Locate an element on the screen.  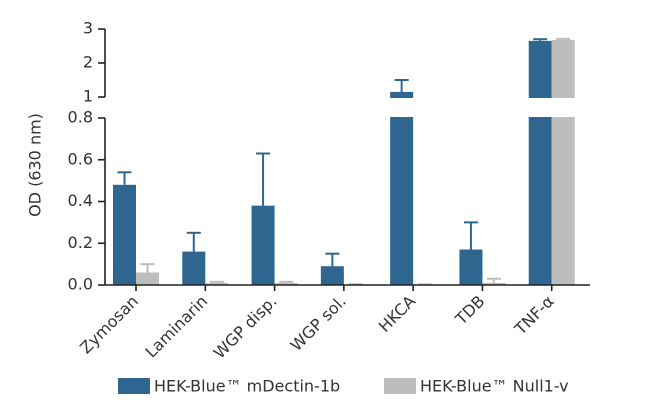
x-tick-label: Zymosan is located at coordinates (109, 325).